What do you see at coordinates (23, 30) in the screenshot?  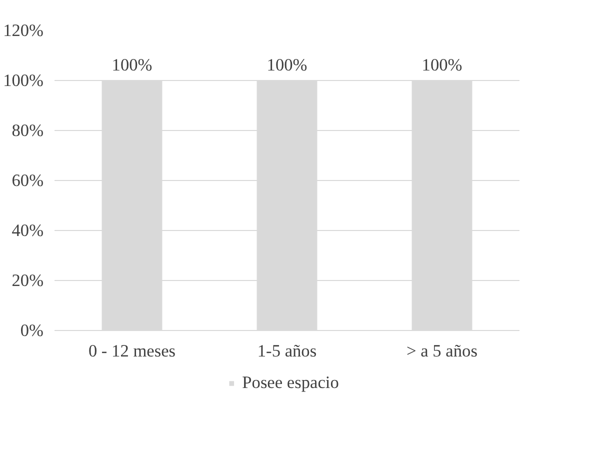 I see `y-tick-label: 120%` at bounding box center [23, 30].